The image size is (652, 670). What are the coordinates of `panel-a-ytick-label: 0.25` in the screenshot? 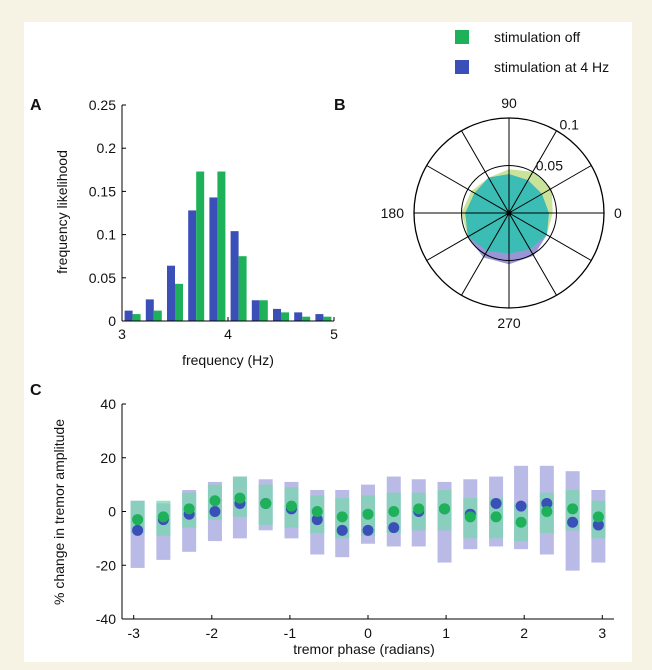 It's located at (102, 105).